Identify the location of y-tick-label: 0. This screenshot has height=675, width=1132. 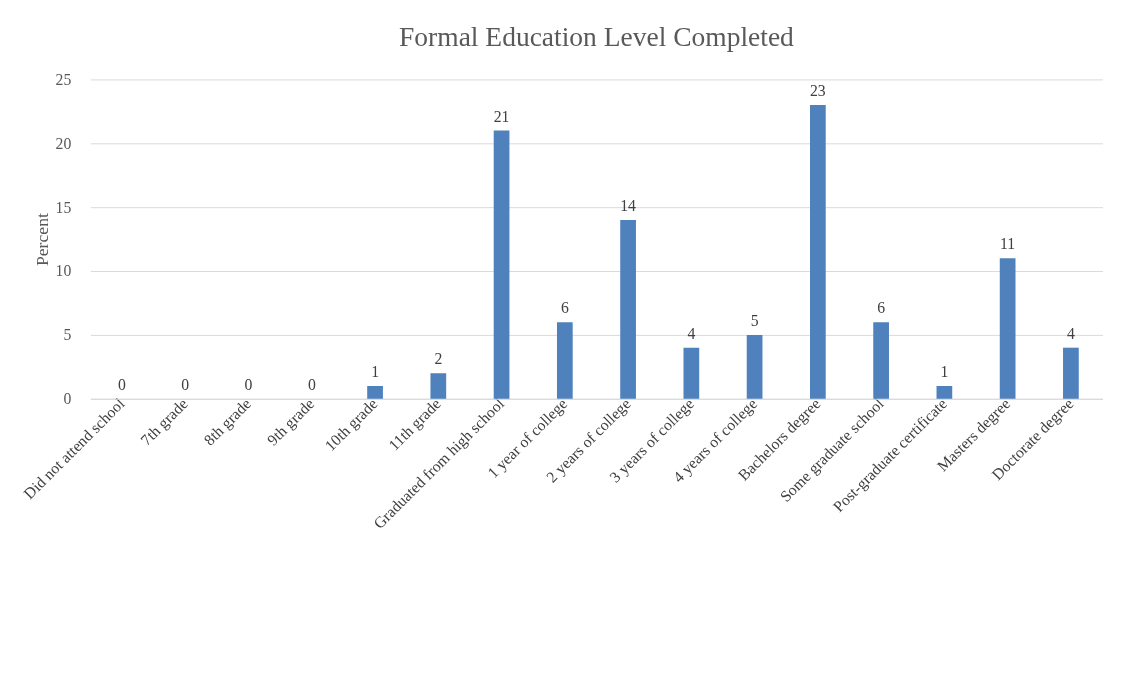
(67, 399).